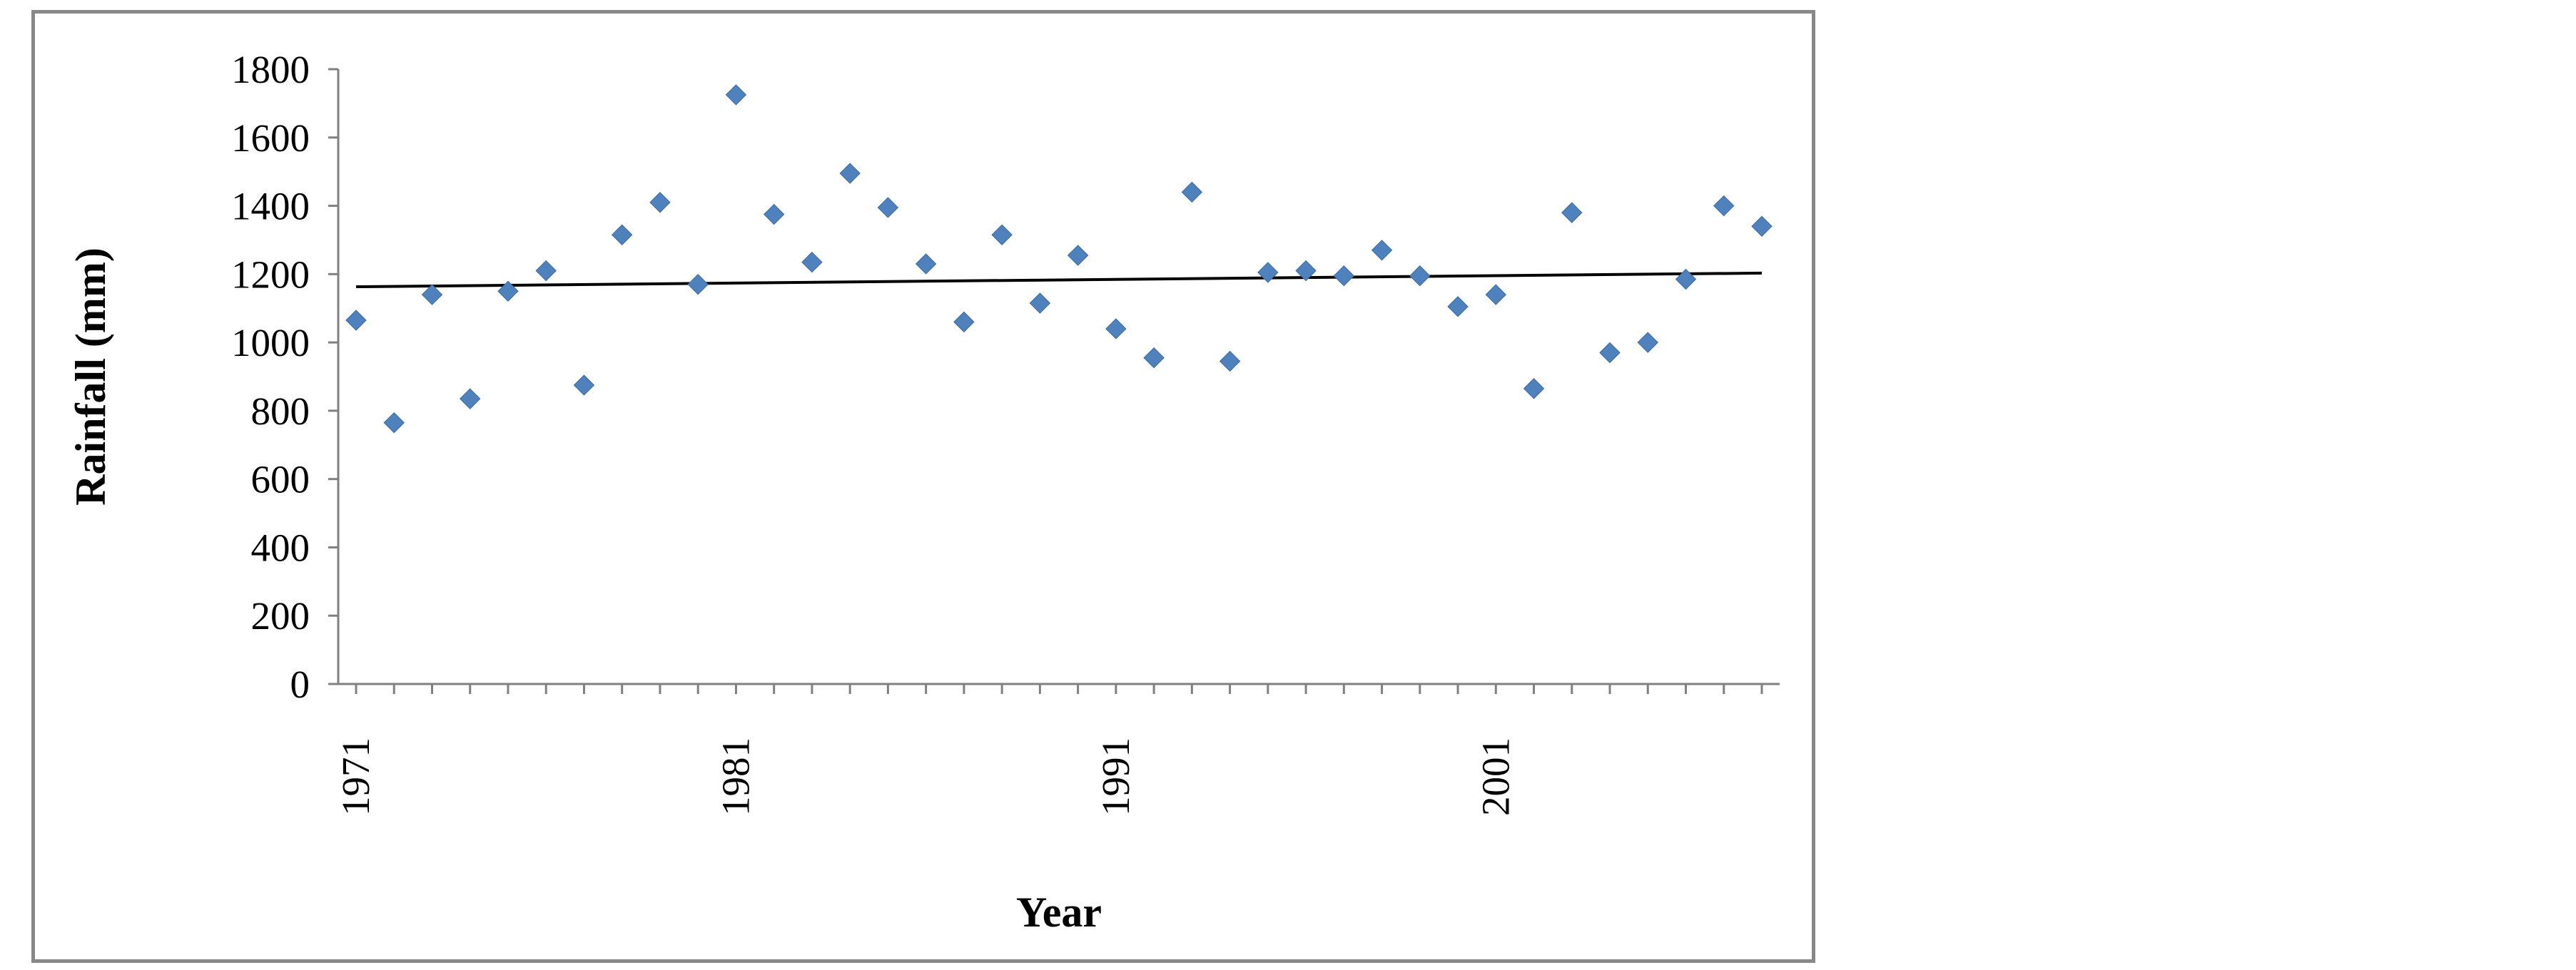 Image resolution: width=2576 pixels, height=970 pixels. I want to click on y-tick-label: 1600, so click(270, 138).